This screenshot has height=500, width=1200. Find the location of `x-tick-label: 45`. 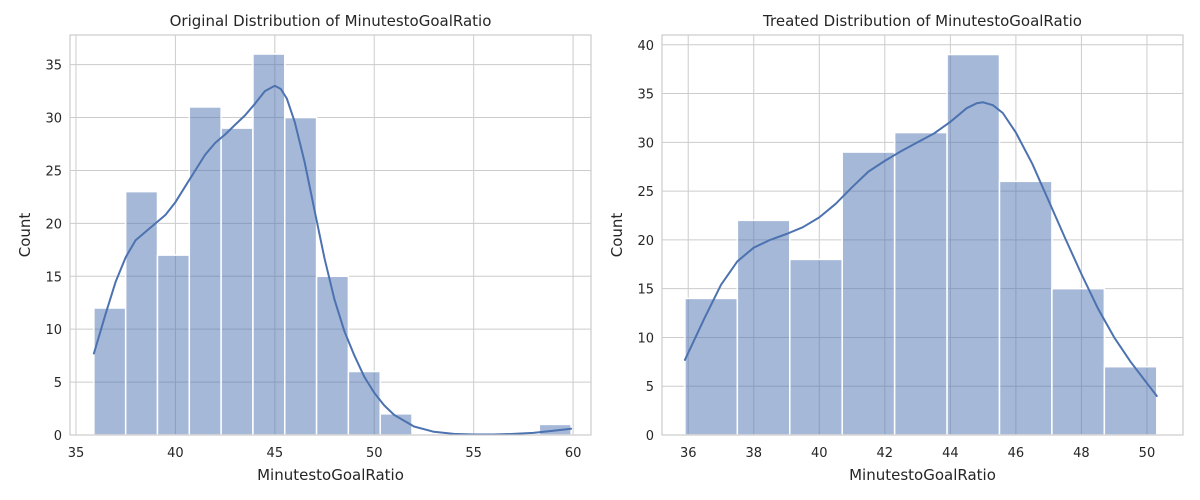

x-tick-label: 45 is located at coordinates (275, 453).